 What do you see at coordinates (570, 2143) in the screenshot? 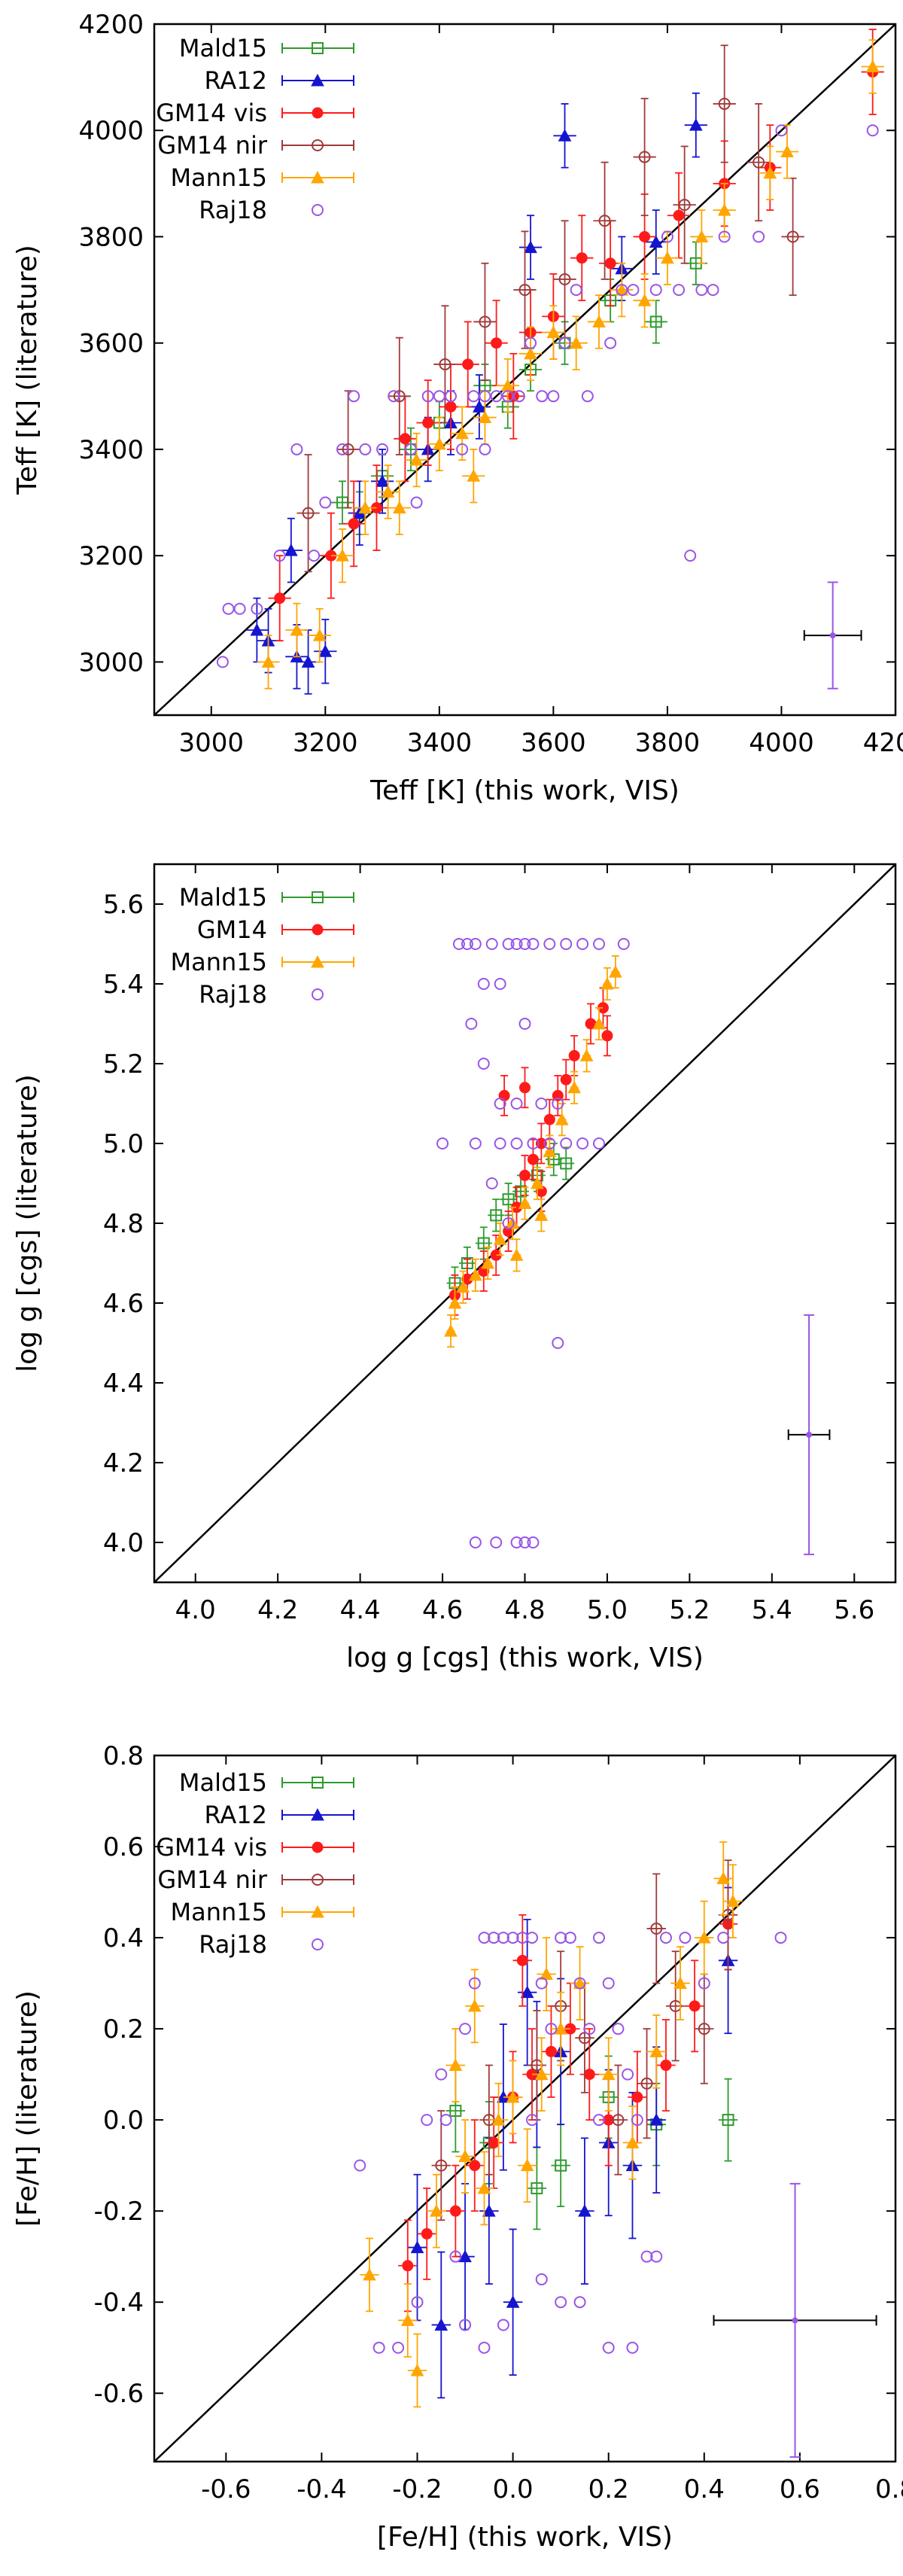
I see `series-raj18` at bounding box center [570, 2143].